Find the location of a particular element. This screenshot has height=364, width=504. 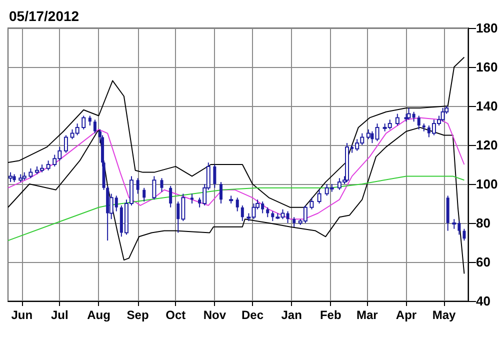

y-tick-label: 40 is located at coordinates (483, 301).